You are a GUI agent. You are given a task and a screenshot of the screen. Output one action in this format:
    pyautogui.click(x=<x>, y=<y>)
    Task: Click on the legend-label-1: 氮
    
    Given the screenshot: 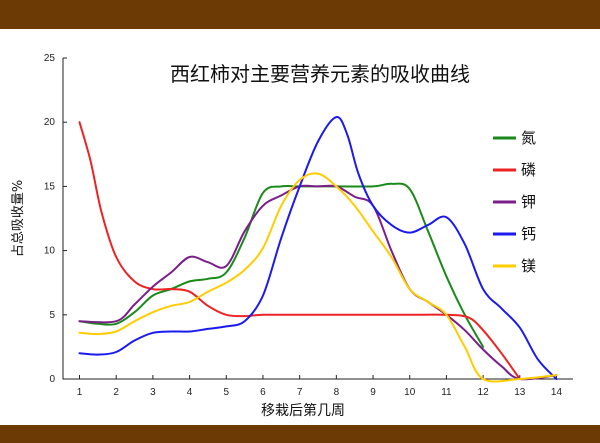 What is the action you would take?
    pyautogui.click(x=528, y=138)
    